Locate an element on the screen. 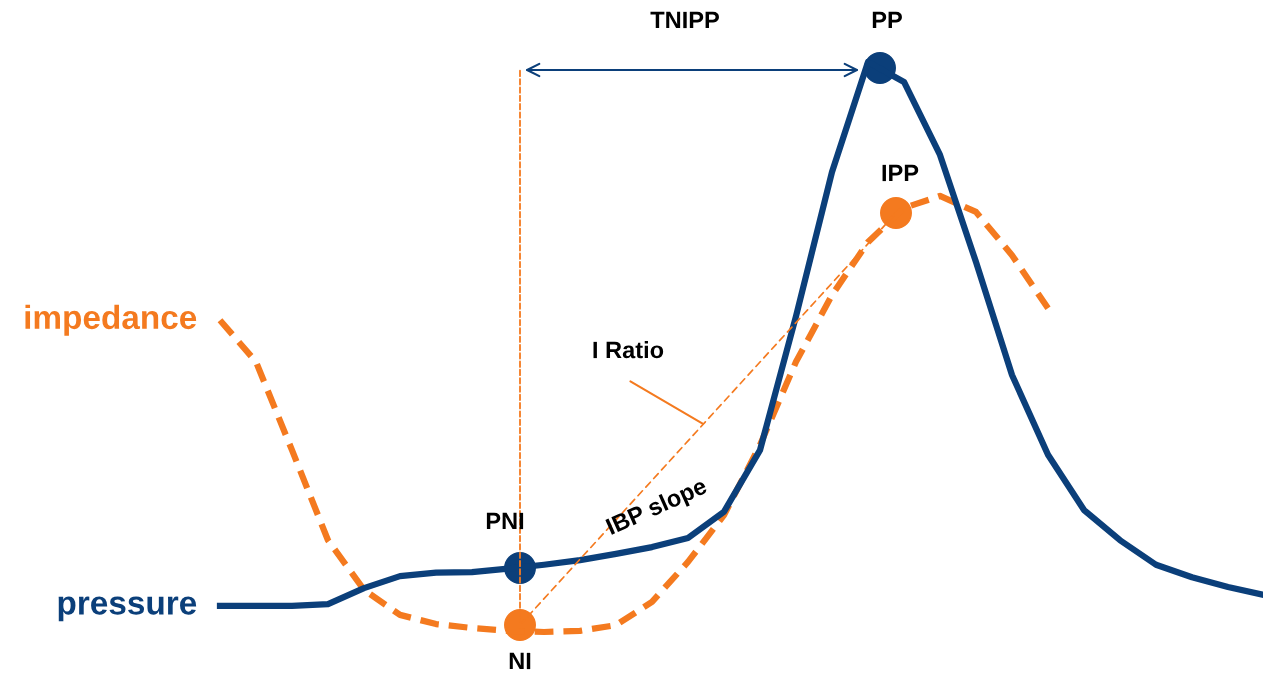 The width and height of the screenshot is (1263, 686). annotation: IPP is located at coordinates (900, 173).